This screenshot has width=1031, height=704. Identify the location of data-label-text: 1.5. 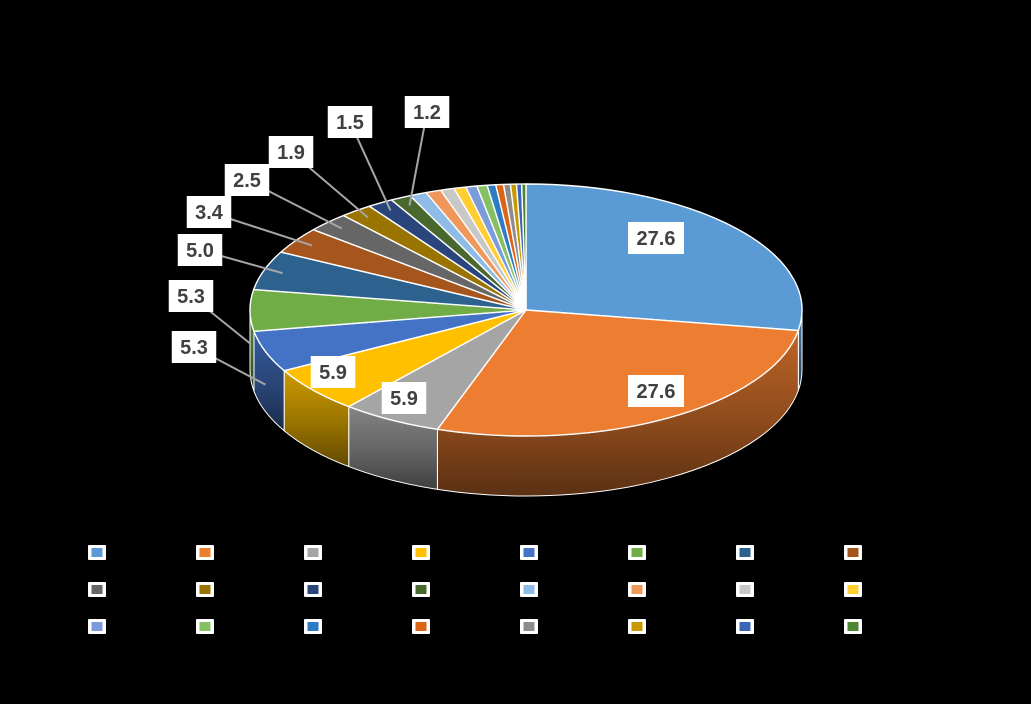
(350, 123).